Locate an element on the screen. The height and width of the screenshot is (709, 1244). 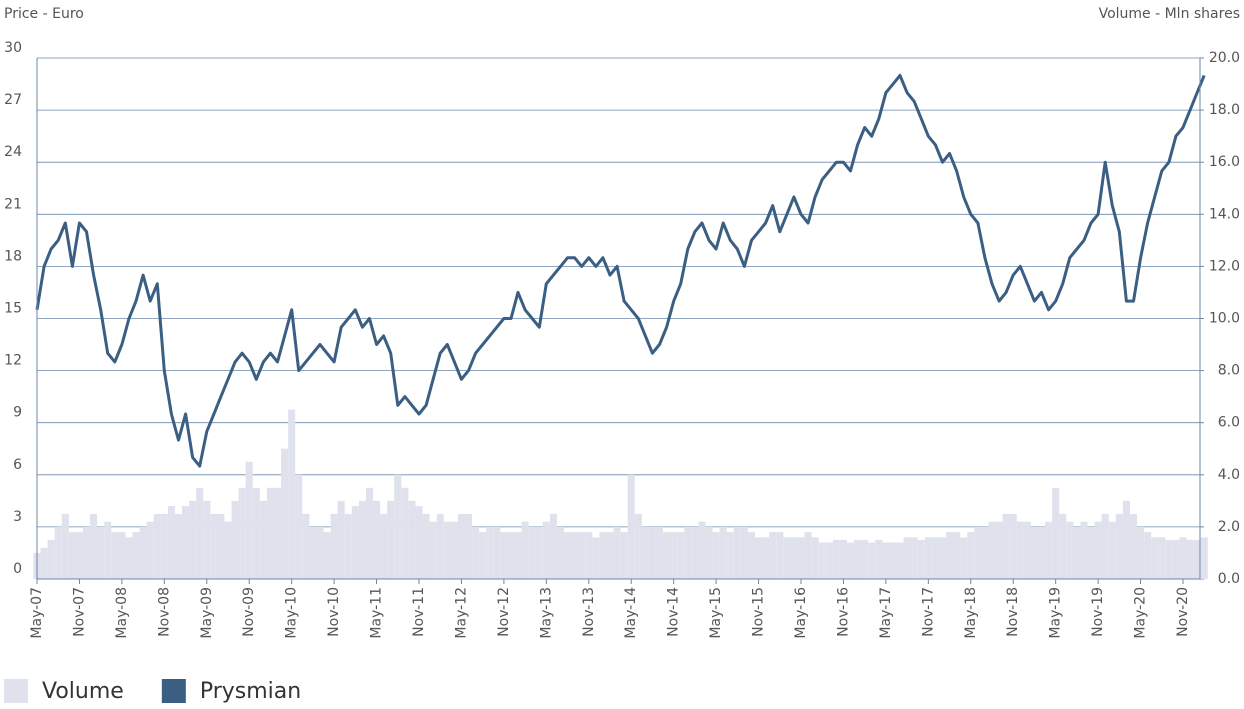
x-tick-label: Nov-17 is located at coordinates (928, 612).